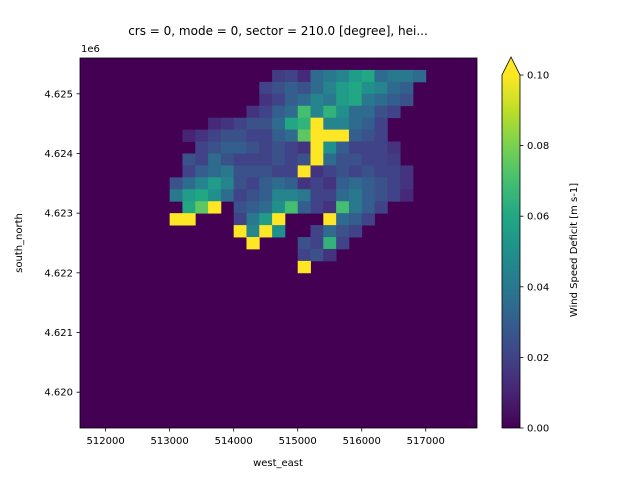 This screenshot has height=480, width=640. I want to click on colorbar-tick-label: 0.10, so click(538, 76).